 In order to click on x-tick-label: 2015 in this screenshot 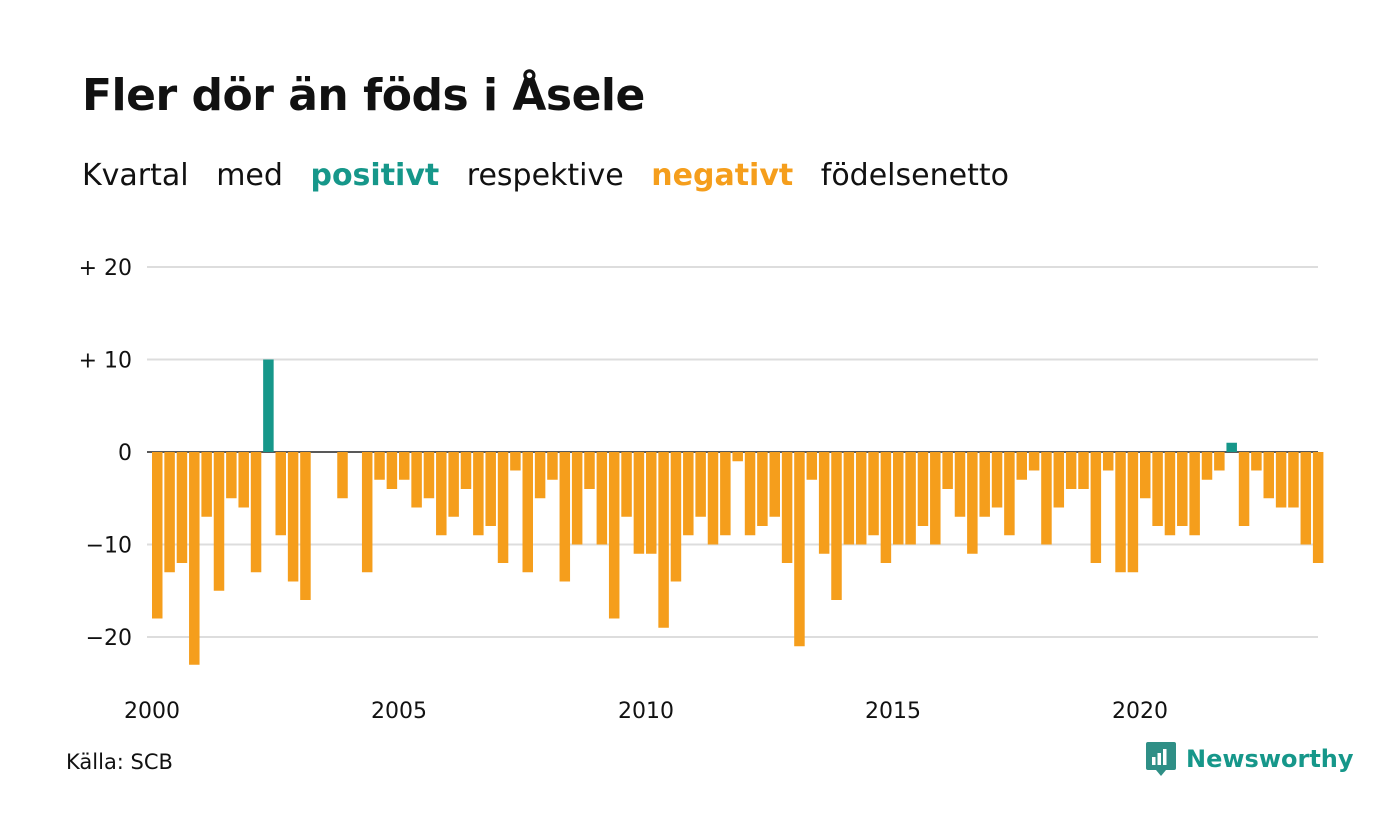, I will do `click(893, 711)`.